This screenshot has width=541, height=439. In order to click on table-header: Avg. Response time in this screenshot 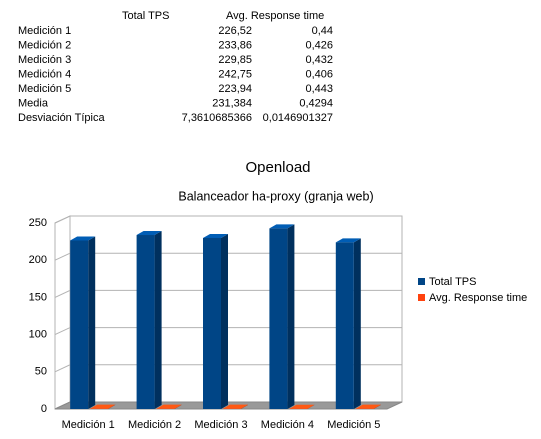, I will do `click(275, 16)`.